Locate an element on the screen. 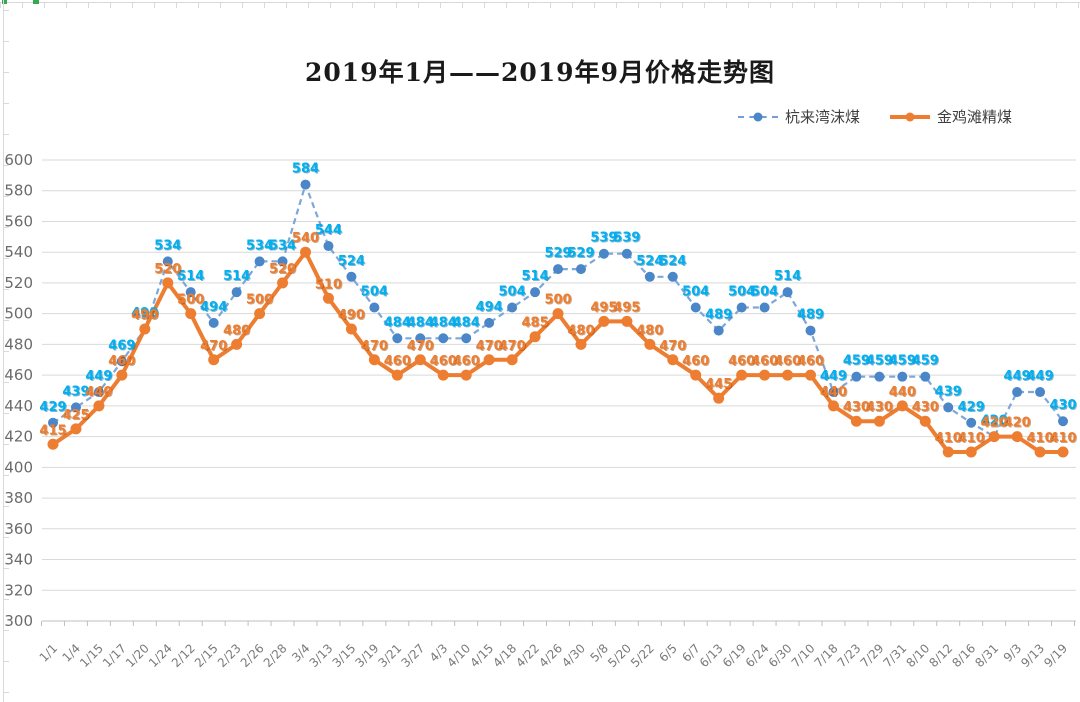  svg-text: 415 is located at coordinates (53, 431).